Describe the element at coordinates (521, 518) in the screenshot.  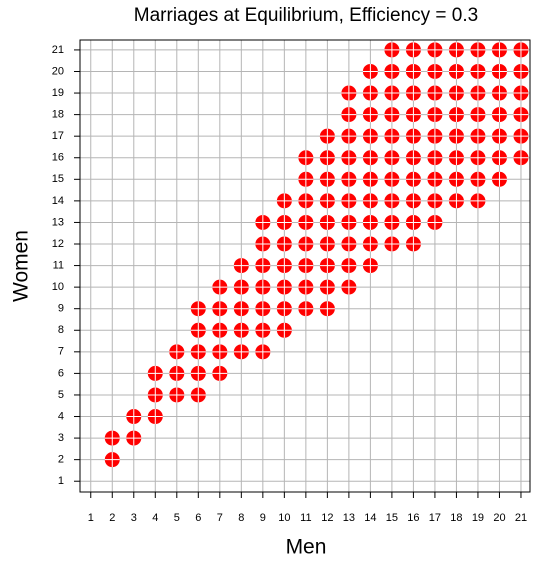
I see `x-tick-label: 21` at that location.